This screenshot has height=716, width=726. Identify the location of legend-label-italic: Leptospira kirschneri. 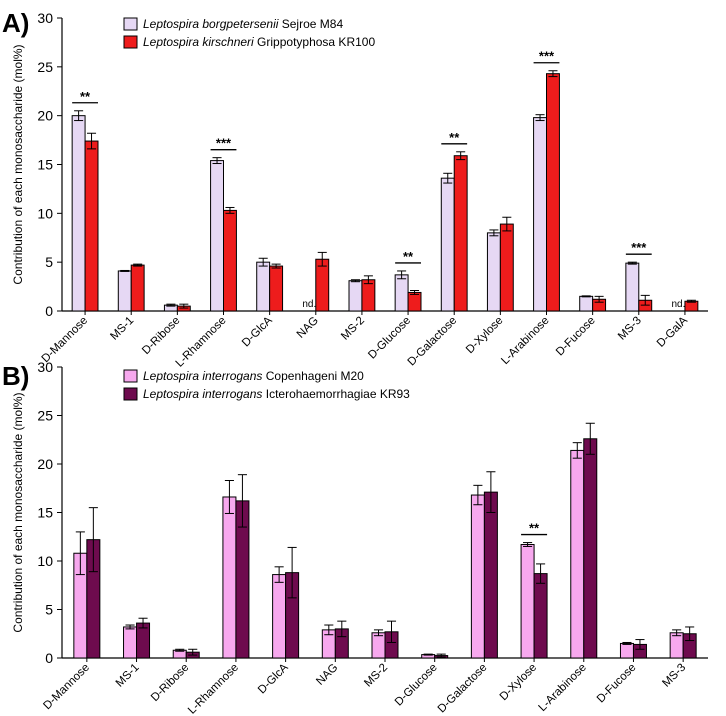
(198, 42).